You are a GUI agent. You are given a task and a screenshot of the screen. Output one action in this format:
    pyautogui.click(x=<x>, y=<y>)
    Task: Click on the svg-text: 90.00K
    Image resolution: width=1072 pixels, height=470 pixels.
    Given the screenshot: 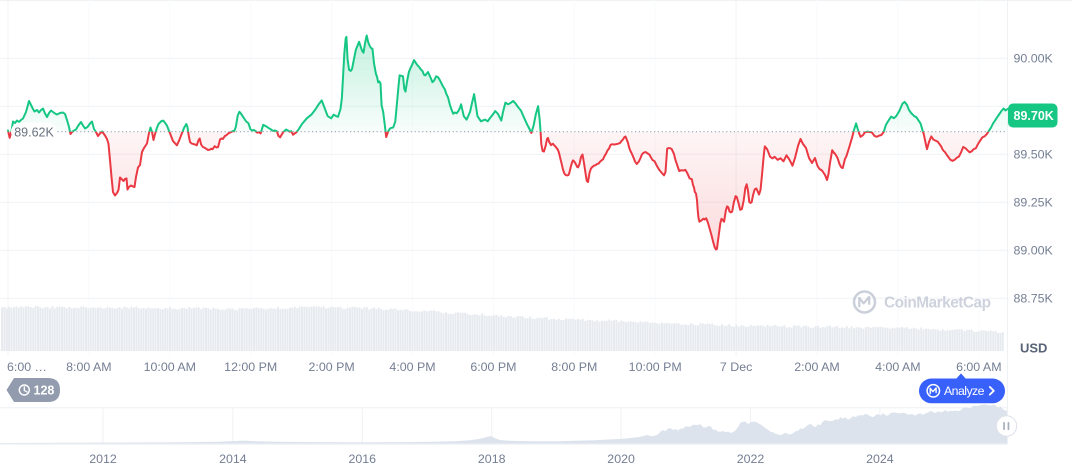 What is the action you would take?
    pyautogui.click(x=1034, y=59)
    